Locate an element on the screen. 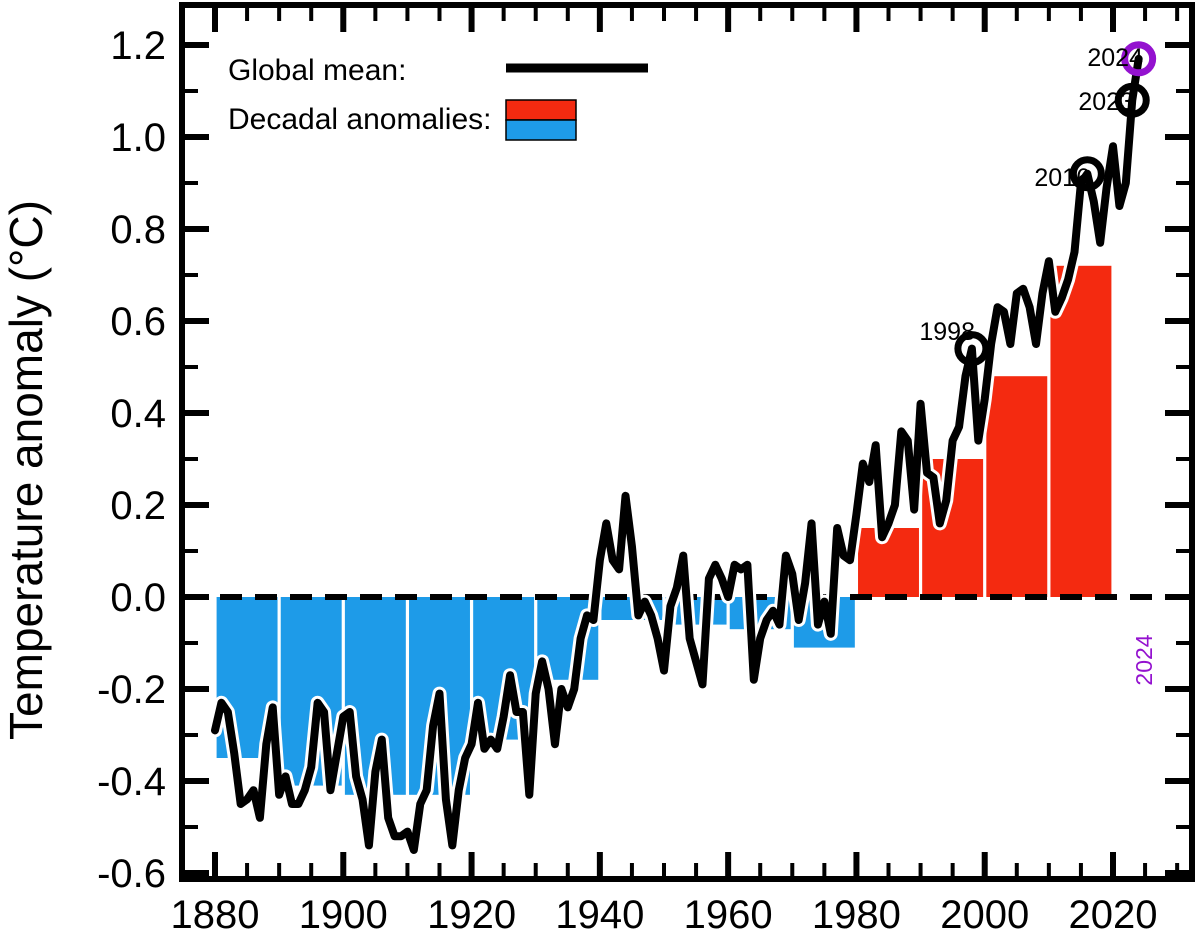 The height and width of the screenshot is (932, 1200). annotation-marker-2016 is located at coordinates (1087, 174).